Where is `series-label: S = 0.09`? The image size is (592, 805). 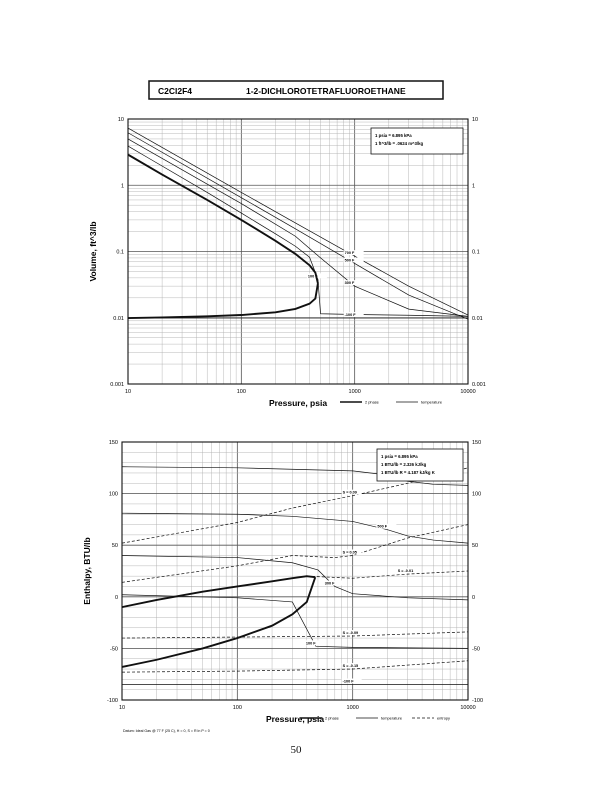
series-label: S = 0.09 is located at coordinates (350, 493).